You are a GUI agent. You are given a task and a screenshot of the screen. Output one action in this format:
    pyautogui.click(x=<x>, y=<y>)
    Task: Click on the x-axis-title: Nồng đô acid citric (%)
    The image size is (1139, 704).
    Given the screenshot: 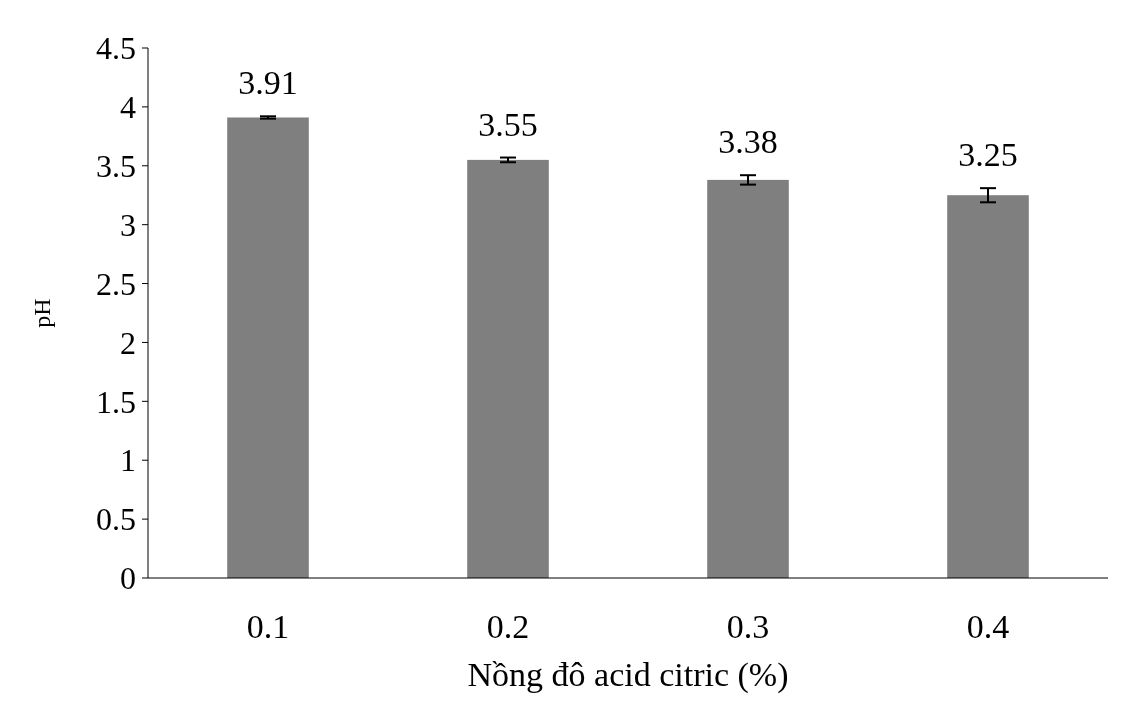 What is the action you would take?
    pyautogui.click(x=628, y=675)
    